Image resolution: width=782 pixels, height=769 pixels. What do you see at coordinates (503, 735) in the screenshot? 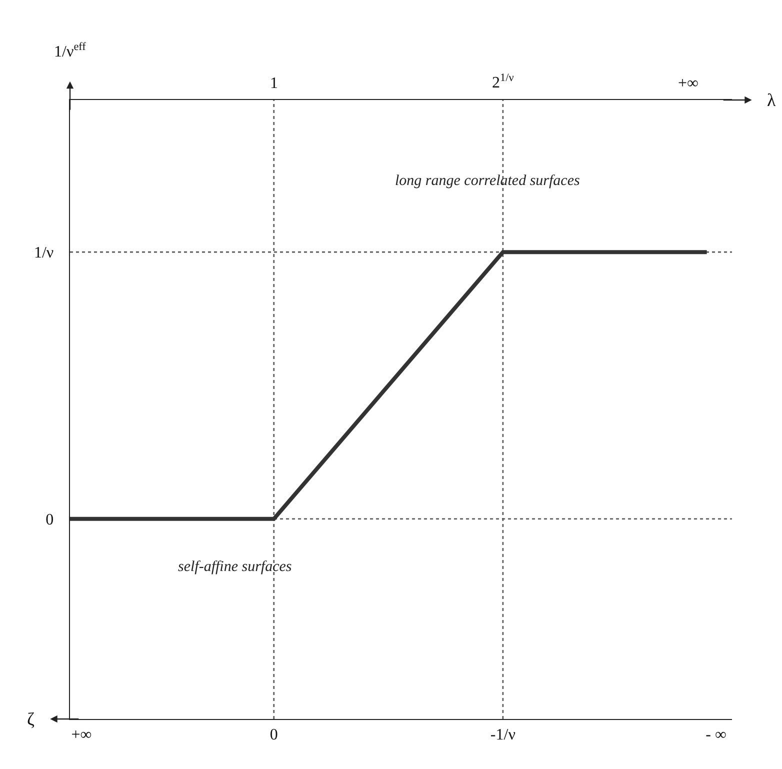
I see `x-tick-label: -1/ν` at bounding box center [503, 735].